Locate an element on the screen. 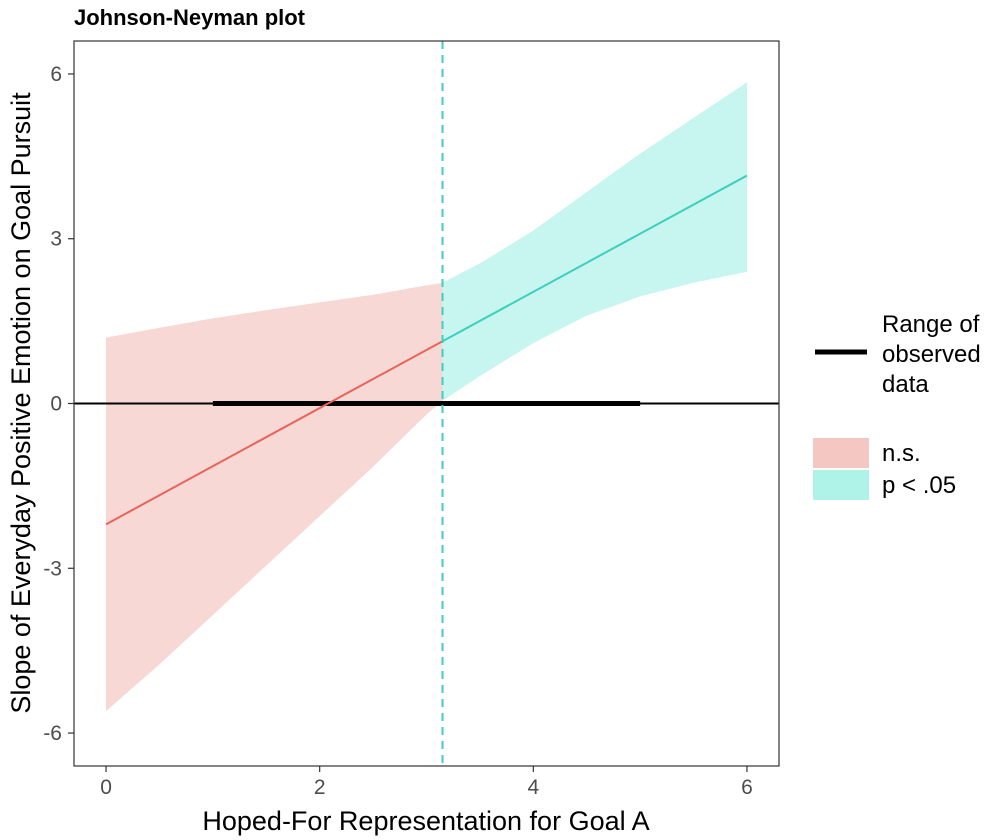 This screenshot has width=998, height=840. legend-ns-key is located at coordinates (841, 453).